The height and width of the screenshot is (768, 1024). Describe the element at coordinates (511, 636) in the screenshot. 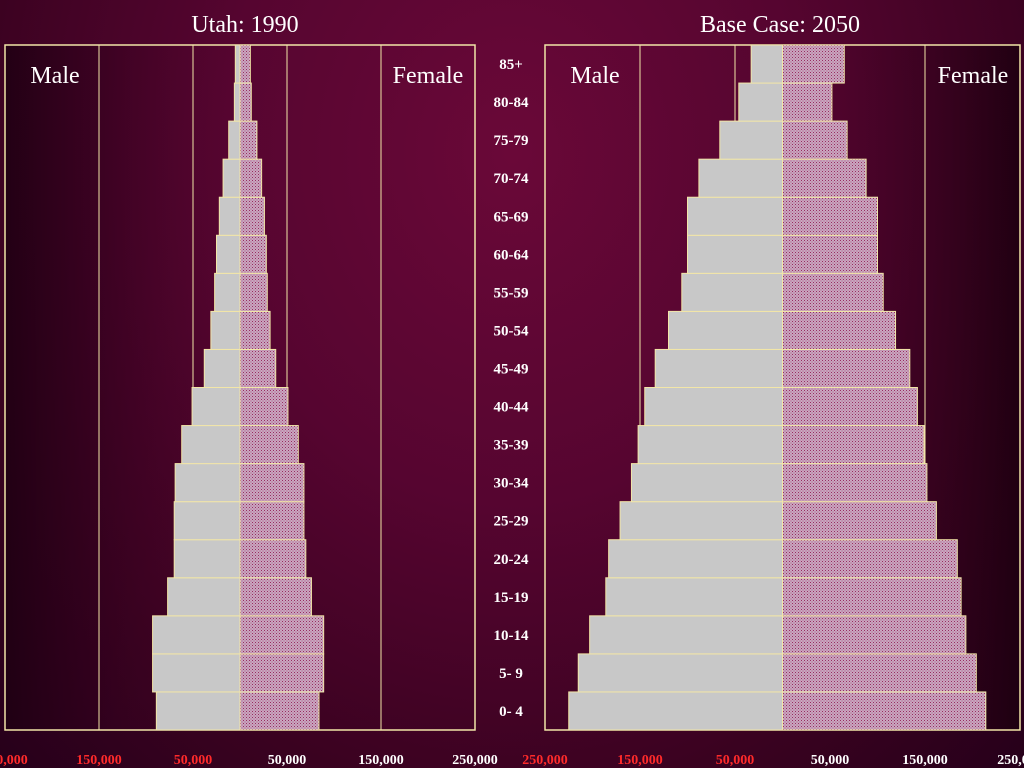

I see `age-label: 10-14` at that location.